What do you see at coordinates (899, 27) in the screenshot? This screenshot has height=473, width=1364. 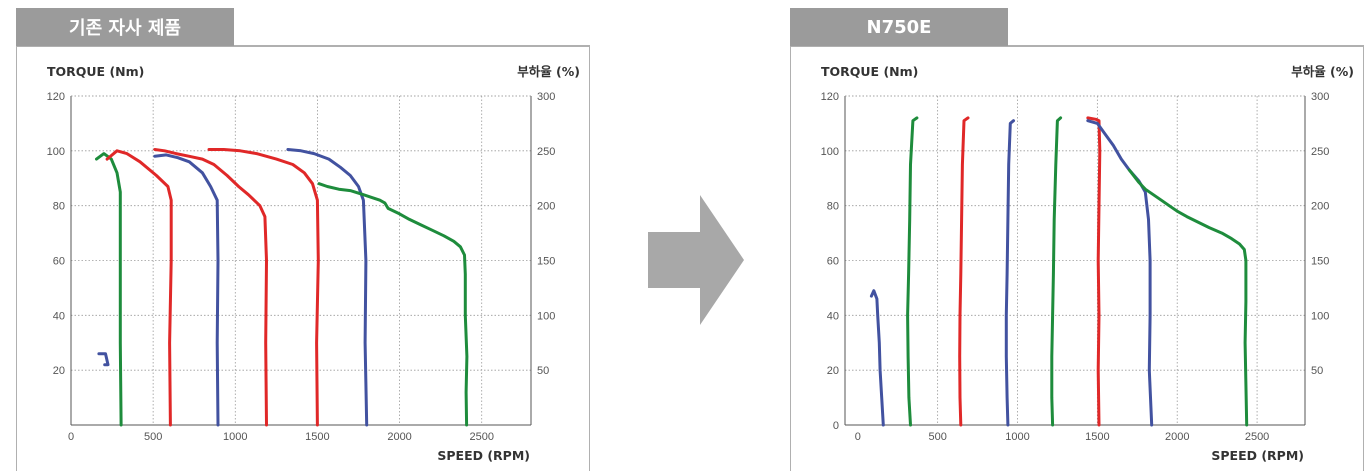 I see `panel-tab-right: N750E` at bounding box center [899, 27].